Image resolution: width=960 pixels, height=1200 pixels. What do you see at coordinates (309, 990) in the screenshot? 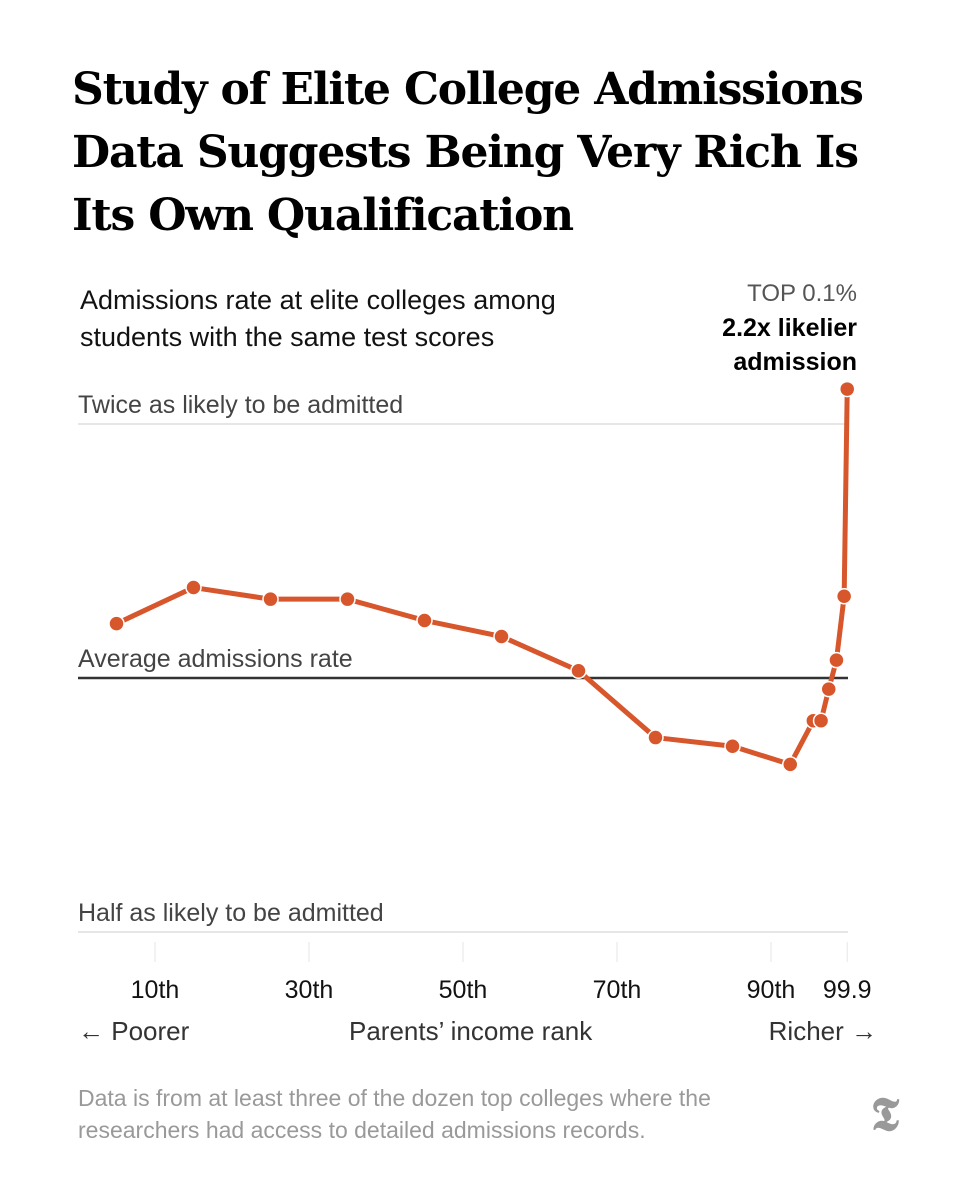
I see `x-tick-label-1: 30th` at bounding box center [309, 990].